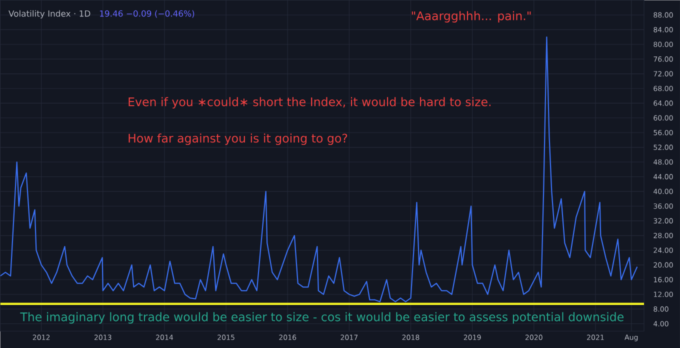 This screenshot has width=680, height=348. Describe the element at coordinates (322, 318) in the screenshot. I see `annotation: The imaginary long trade would be easier to size - cos it would be easier to assess potential downside` at that location.